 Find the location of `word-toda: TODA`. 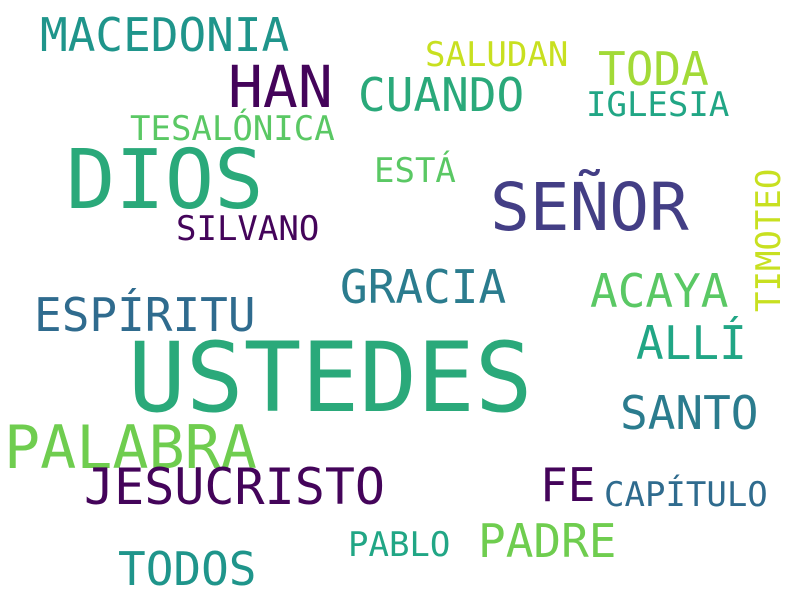

word-toda: TODA is located at coordinates (653, 69).